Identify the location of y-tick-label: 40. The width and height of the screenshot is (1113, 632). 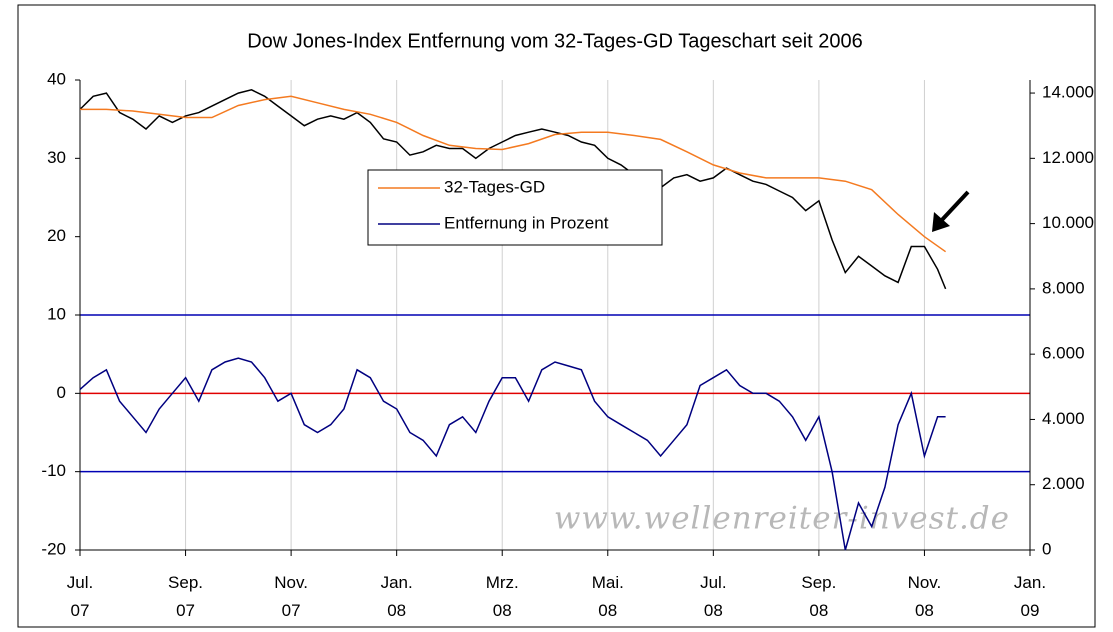
(56, 78).